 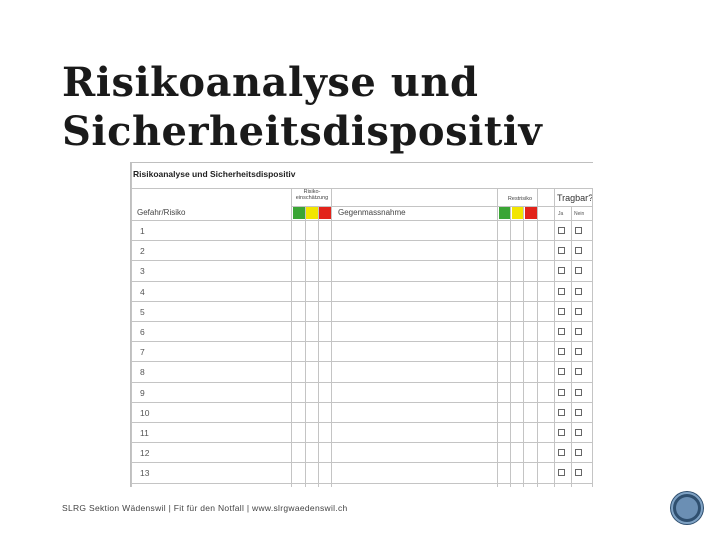 I want to click on residual-green-swatch, so click(x=505, y=212).